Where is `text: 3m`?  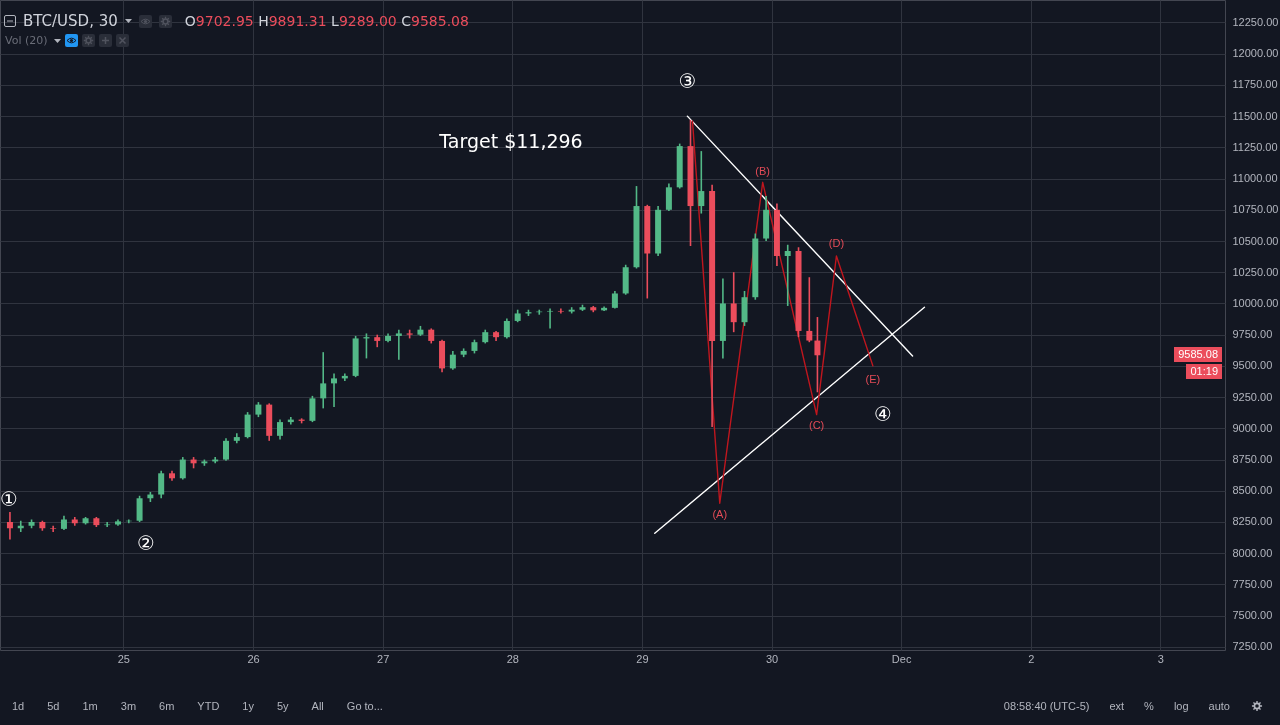
text: 3m is located at coordinates (128, 706).